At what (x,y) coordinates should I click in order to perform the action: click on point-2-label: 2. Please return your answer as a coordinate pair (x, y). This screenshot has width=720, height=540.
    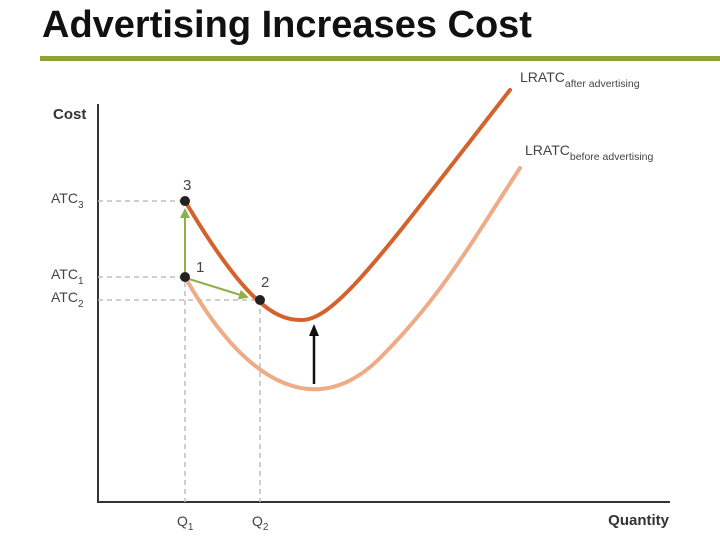
    Looking at the image, I should click on (265, 282).